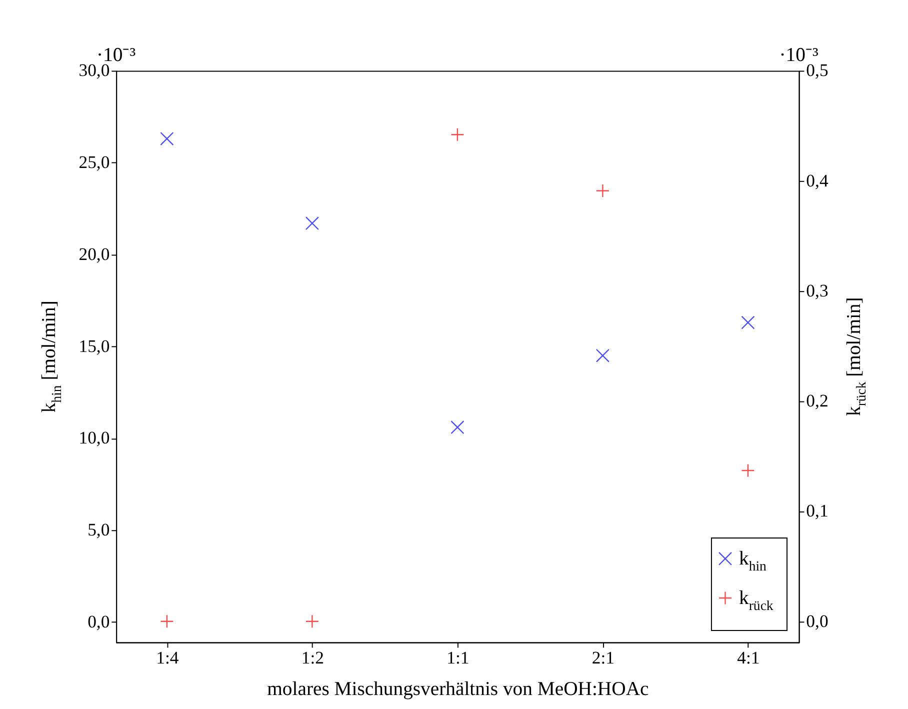 Image resolution: width=908 pixels, height=709 pixels. I want to click on x-axis-title: molares Mischungsverhältnis von MeOH:HOAc, so click(458, 689).